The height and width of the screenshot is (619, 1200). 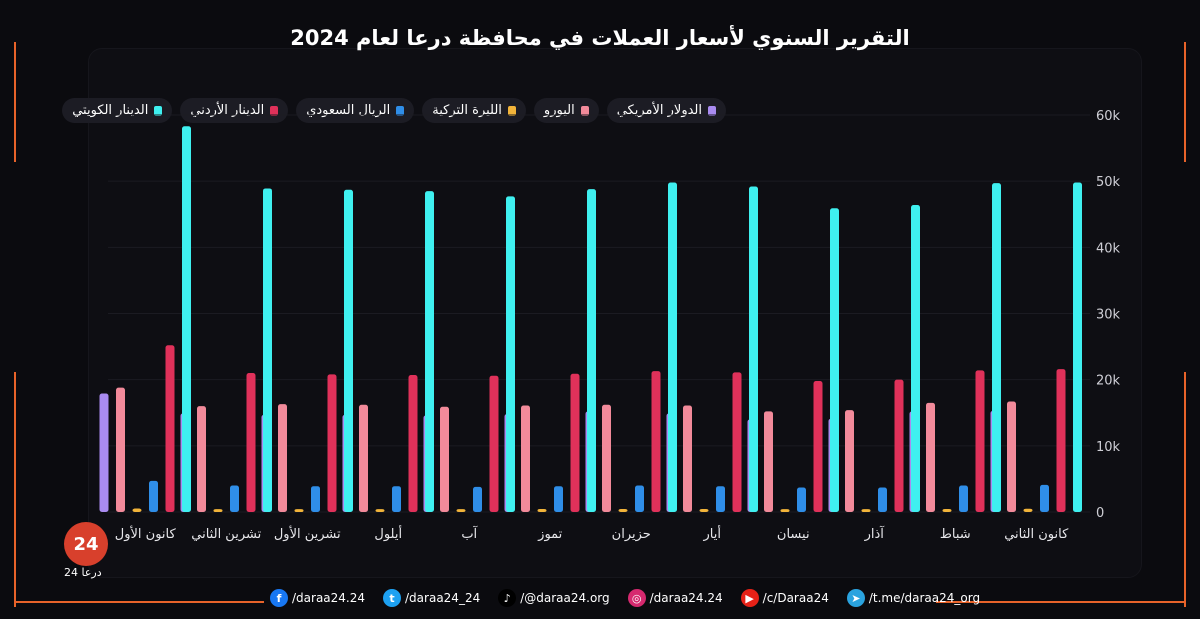 I want to click on y-tick-label: 50k, so click(x=1108, y=182).